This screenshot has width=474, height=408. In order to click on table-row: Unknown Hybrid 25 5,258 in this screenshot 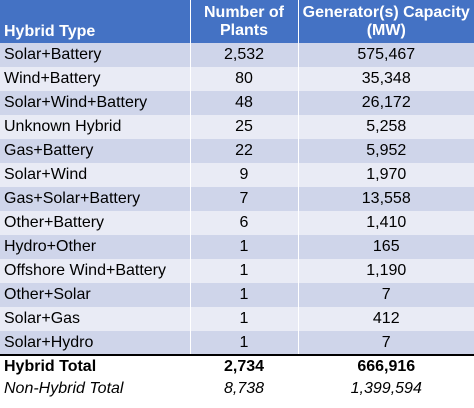, I will do `click(237, 127)`.